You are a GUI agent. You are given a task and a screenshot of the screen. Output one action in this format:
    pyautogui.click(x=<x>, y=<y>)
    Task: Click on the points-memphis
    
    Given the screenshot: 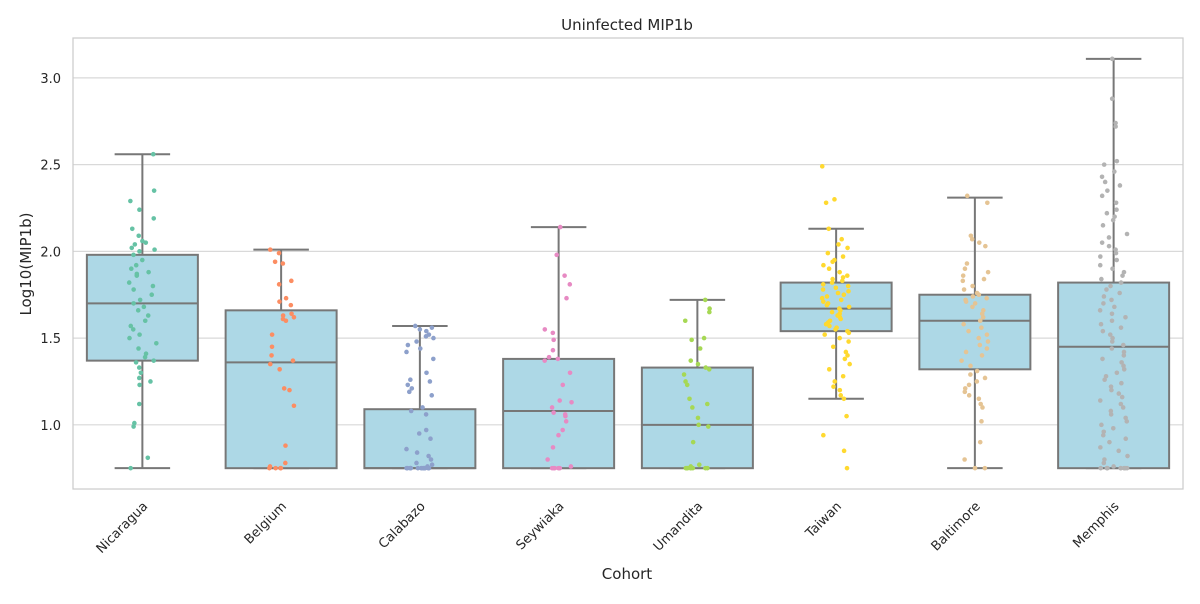 What is the action you would take?
    pyautogui.click(x=1113, y=263)
    